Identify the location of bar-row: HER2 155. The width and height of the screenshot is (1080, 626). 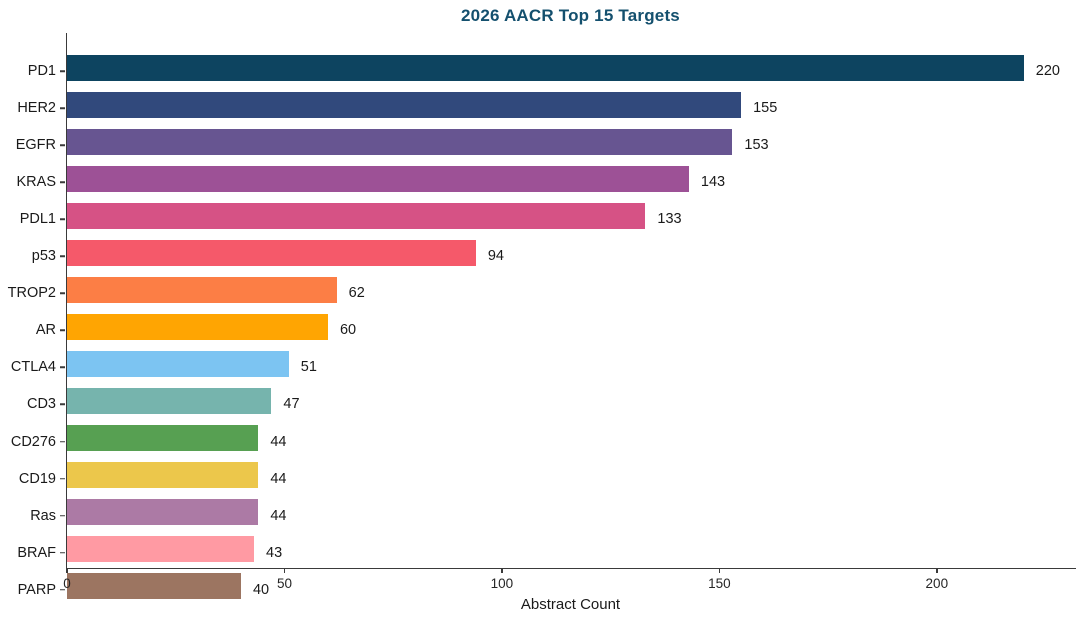
(546, 108).